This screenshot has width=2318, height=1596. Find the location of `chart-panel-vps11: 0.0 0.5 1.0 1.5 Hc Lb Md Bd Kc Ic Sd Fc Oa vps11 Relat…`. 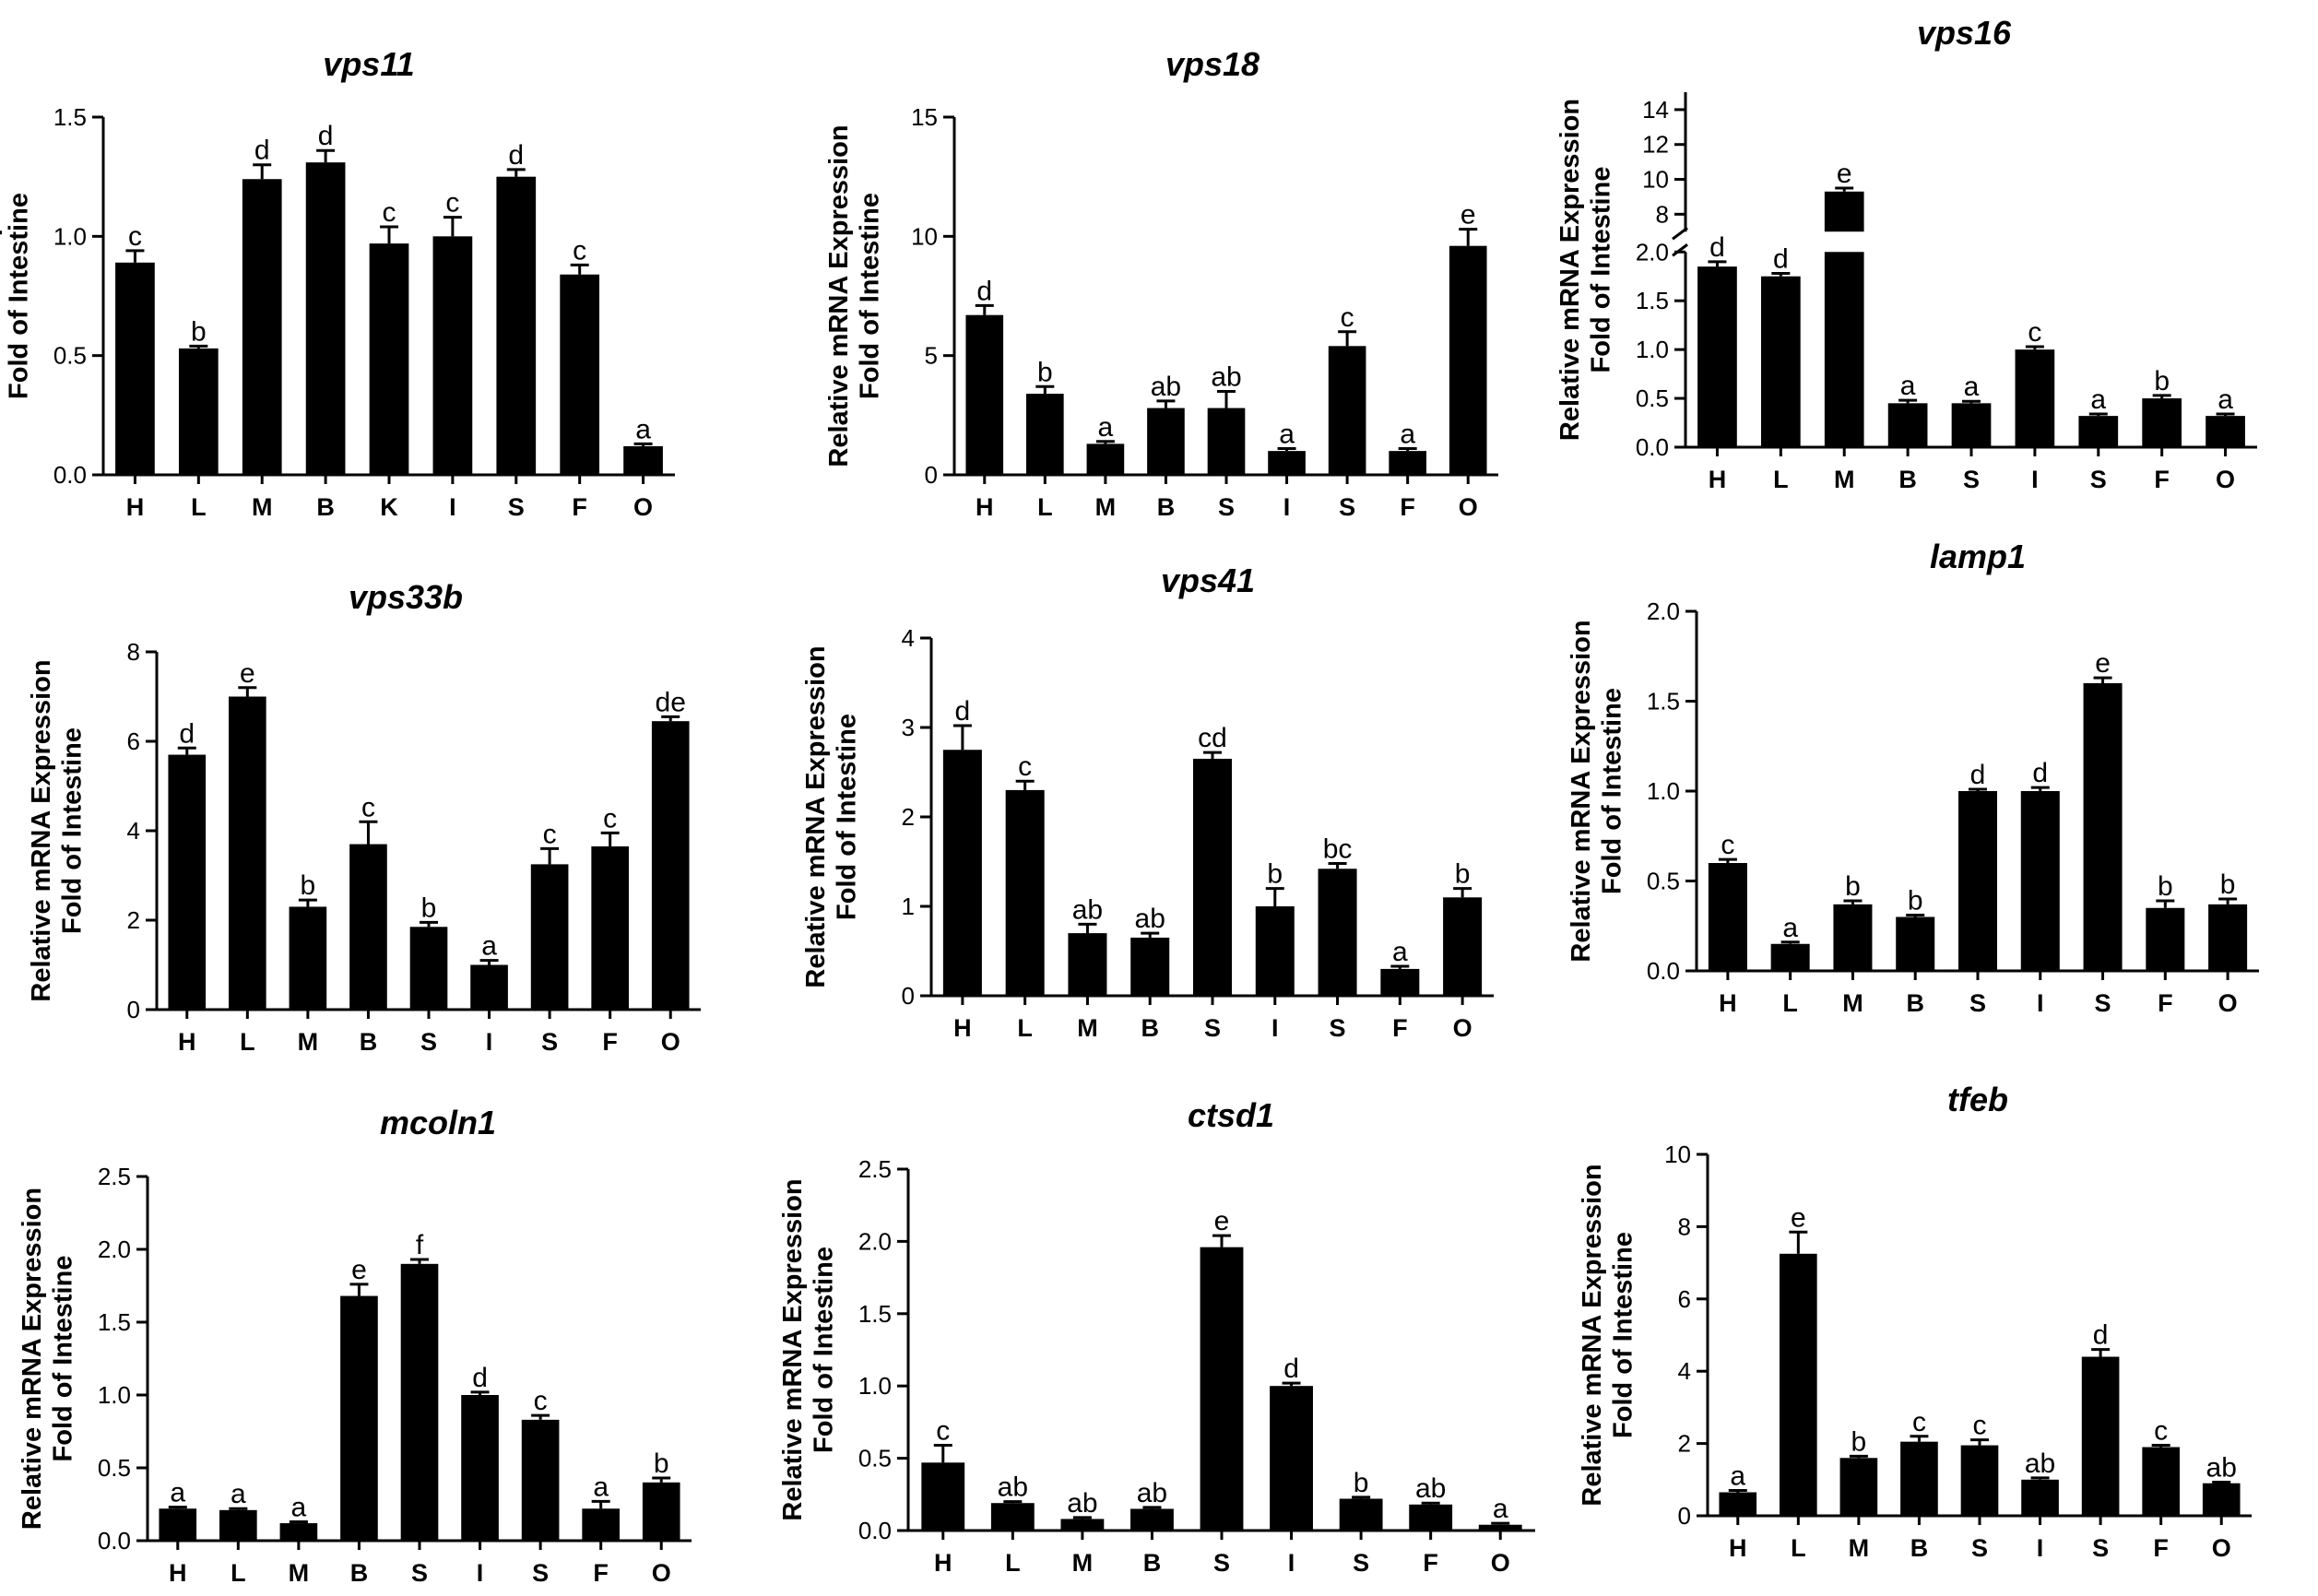

chart-panel-vps11: 0.0 0.5 1.0 1.5 Hc Lb Md Bd Kc Ic Sd Fc Oa vps11 Relat… is located at coordinates (337, 283).